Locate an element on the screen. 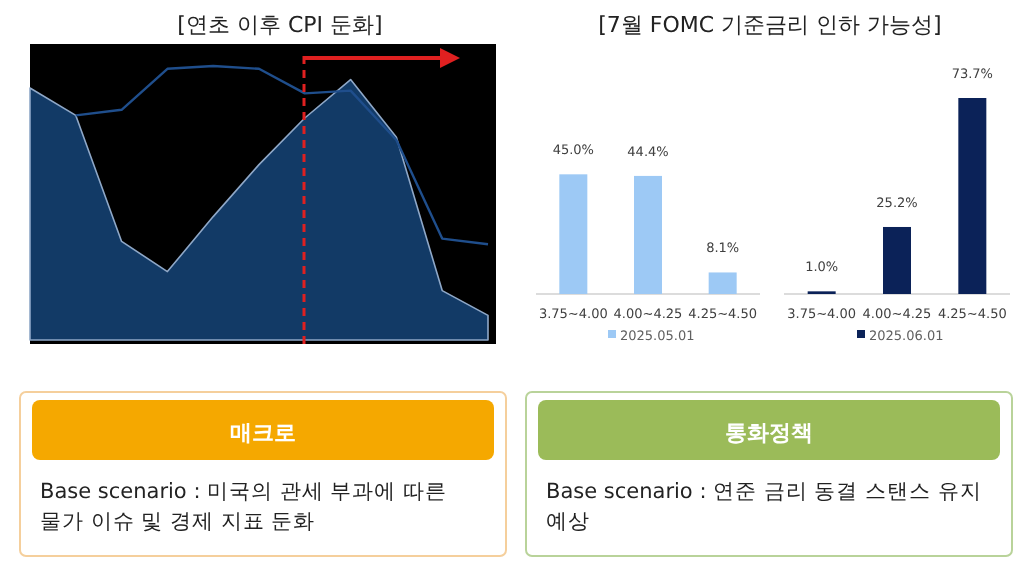  chart-title: [연초 이후 CPI 둔화] is located at coordinates (280, 25).